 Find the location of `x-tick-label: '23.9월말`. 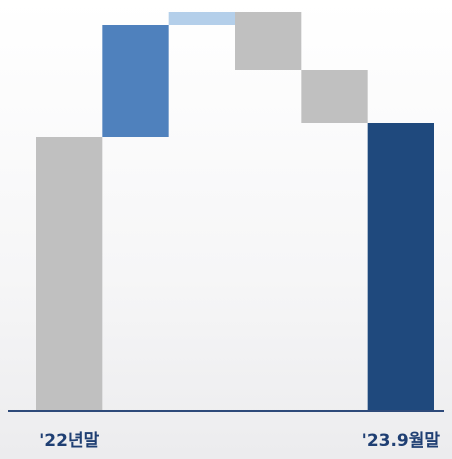

x-tick-label: '23.9월말 is located at coordinates (401, 440).